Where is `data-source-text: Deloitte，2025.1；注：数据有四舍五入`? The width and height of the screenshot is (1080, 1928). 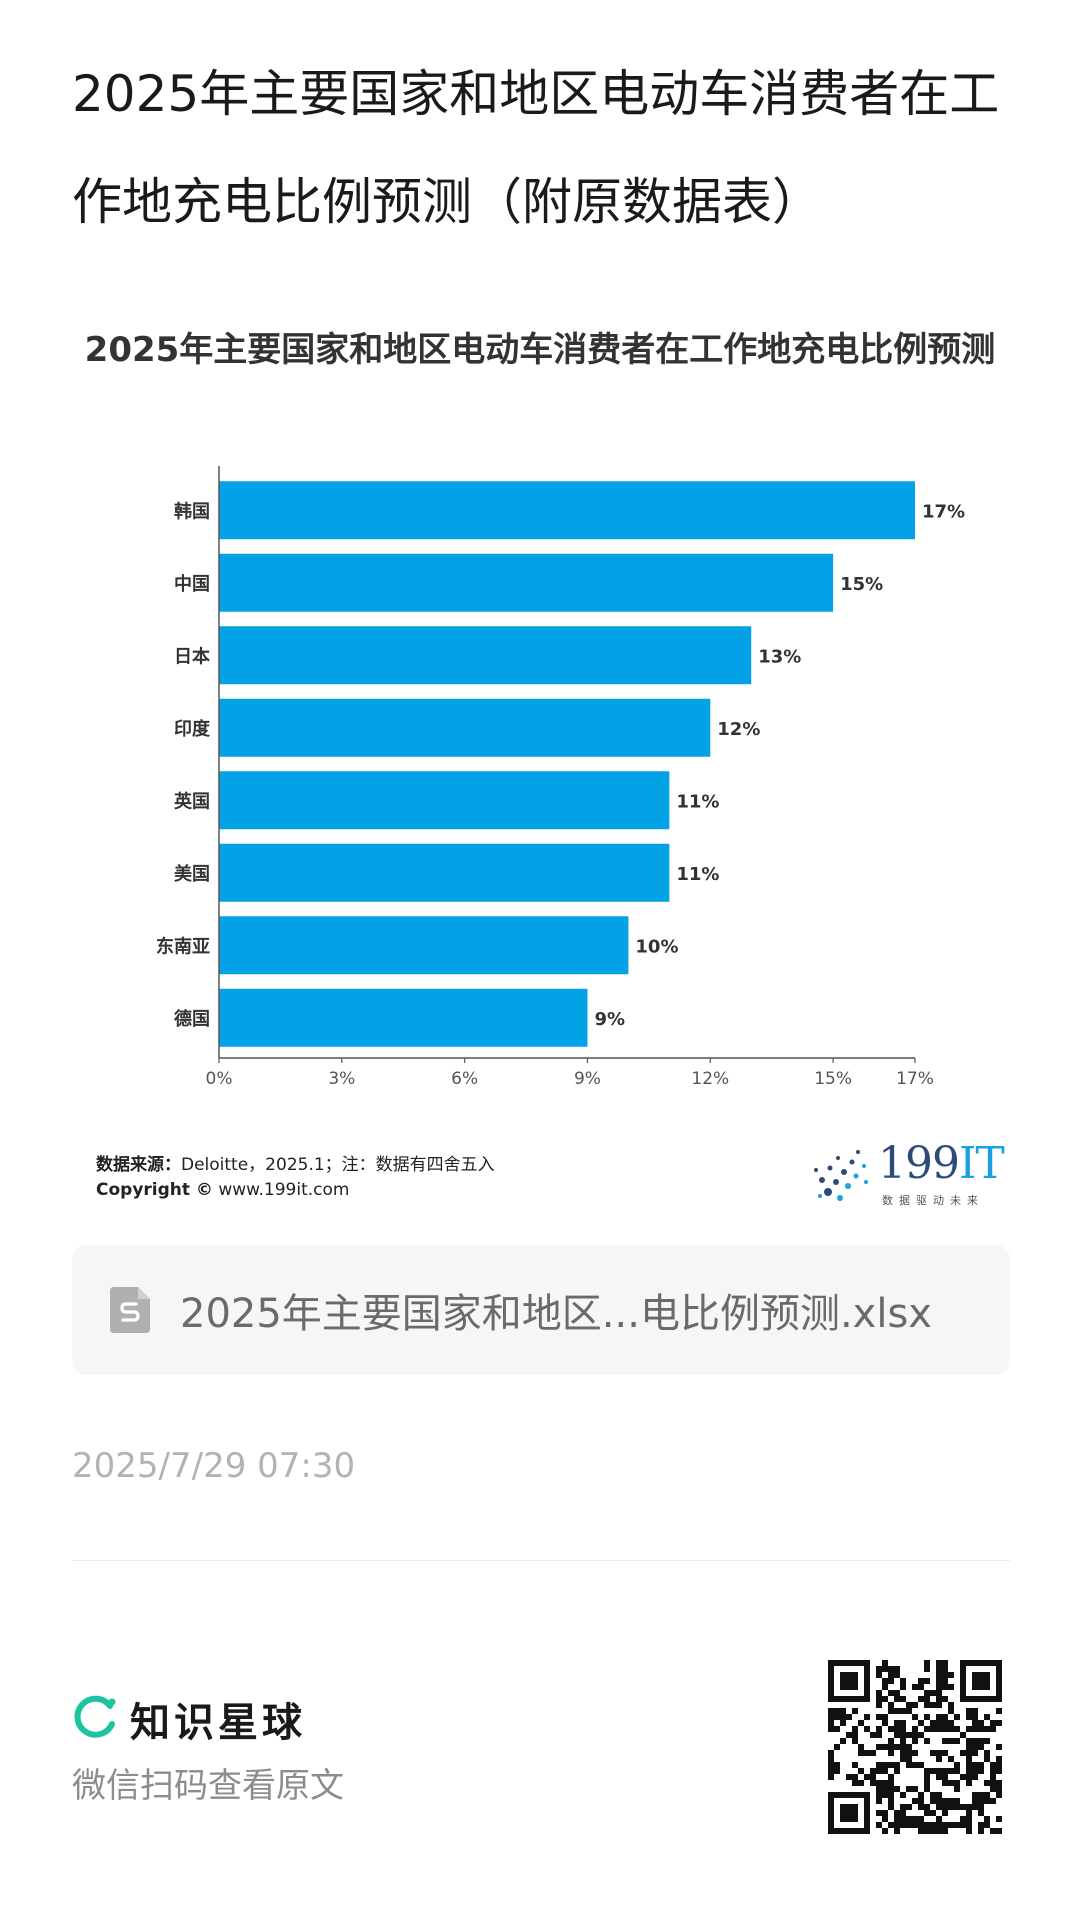 data-source-text: Deloitte，2025.1；注：数据有四舍五入 is located at coordinates (338, 1165).